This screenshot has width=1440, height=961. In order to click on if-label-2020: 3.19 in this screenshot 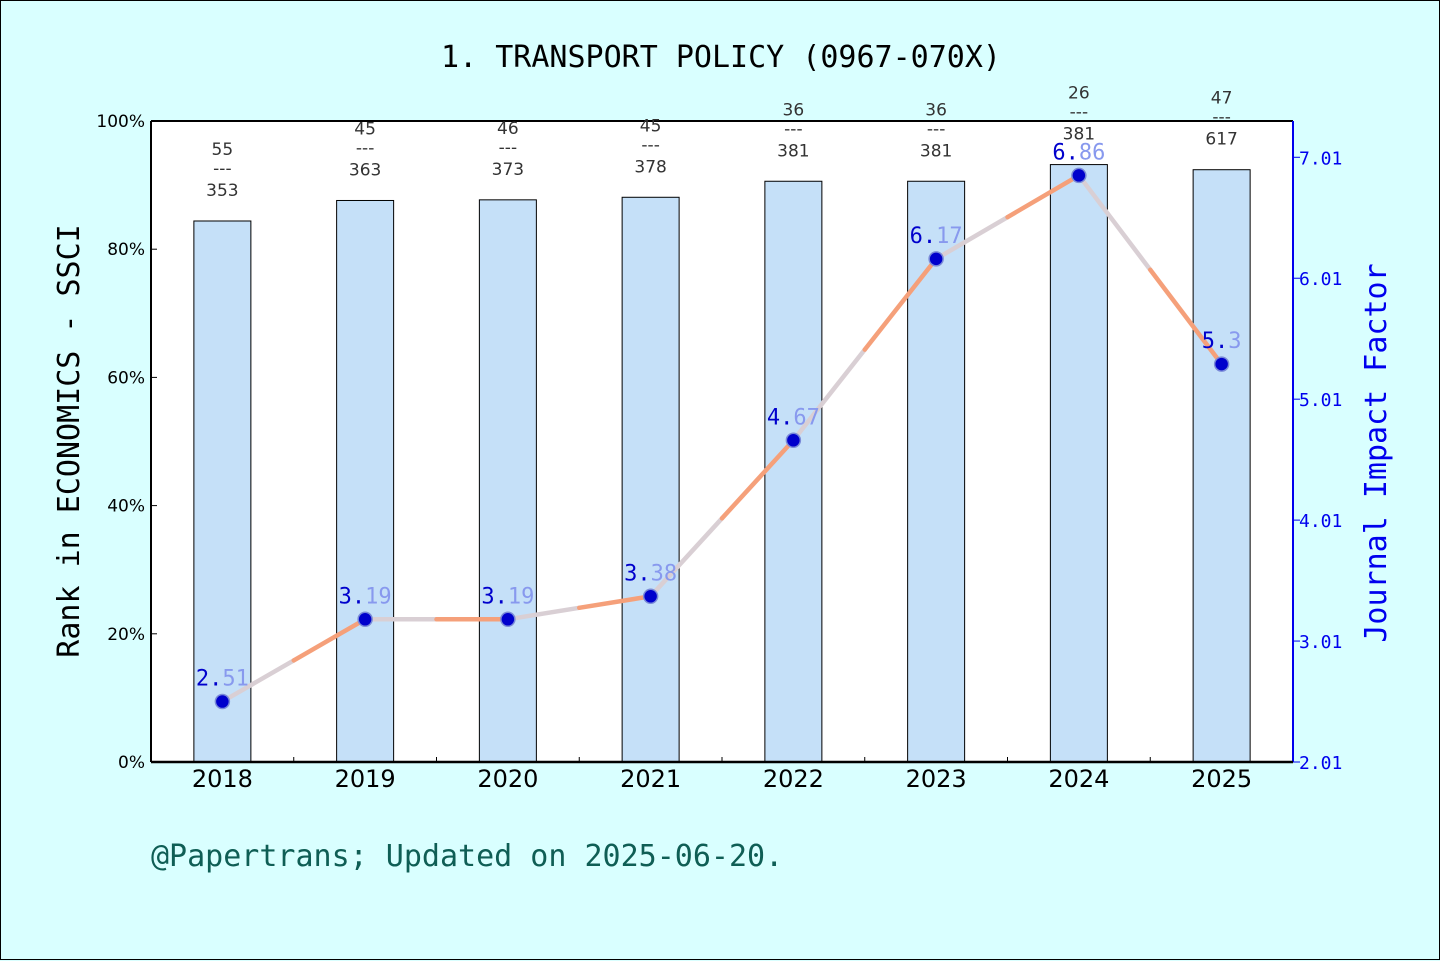, I will do `click(507, 596)`.